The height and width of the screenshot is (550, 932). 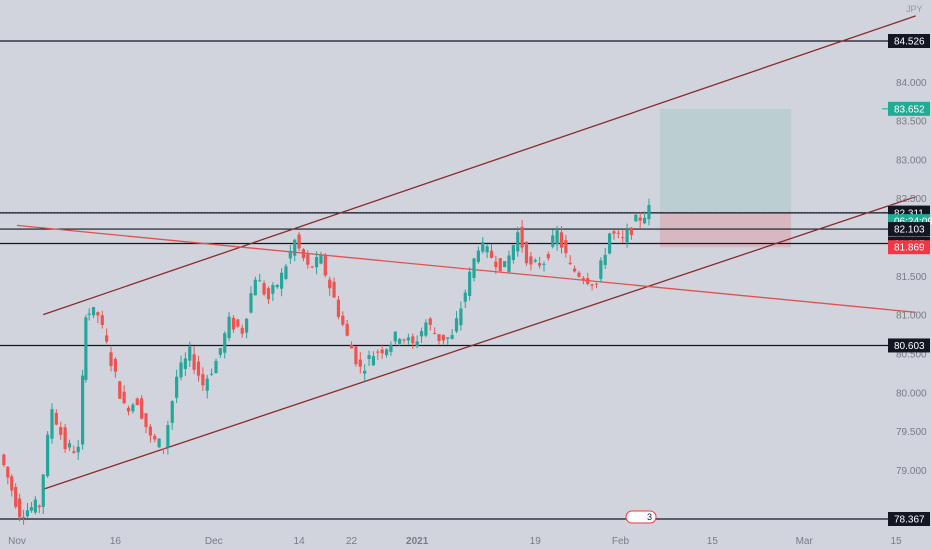 I want to click on y-tick-label: 80.500, so click(x=911, y=354).